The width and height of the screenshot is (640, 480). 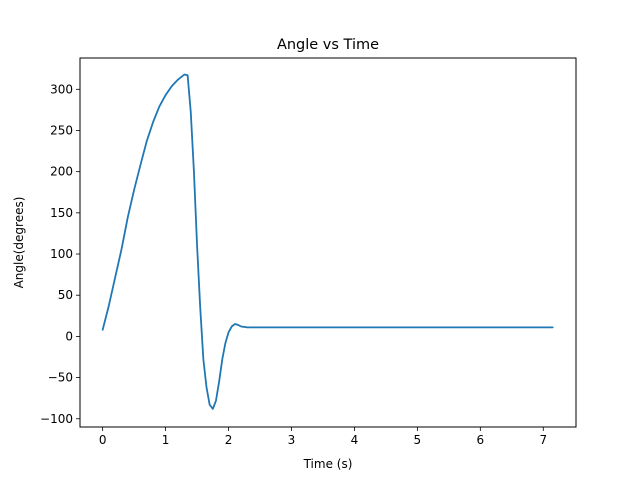 What do you see at coordinates (61, 213) in the screenshot?
I see `y-tick-label: 150` at bounding box center [61, 213].